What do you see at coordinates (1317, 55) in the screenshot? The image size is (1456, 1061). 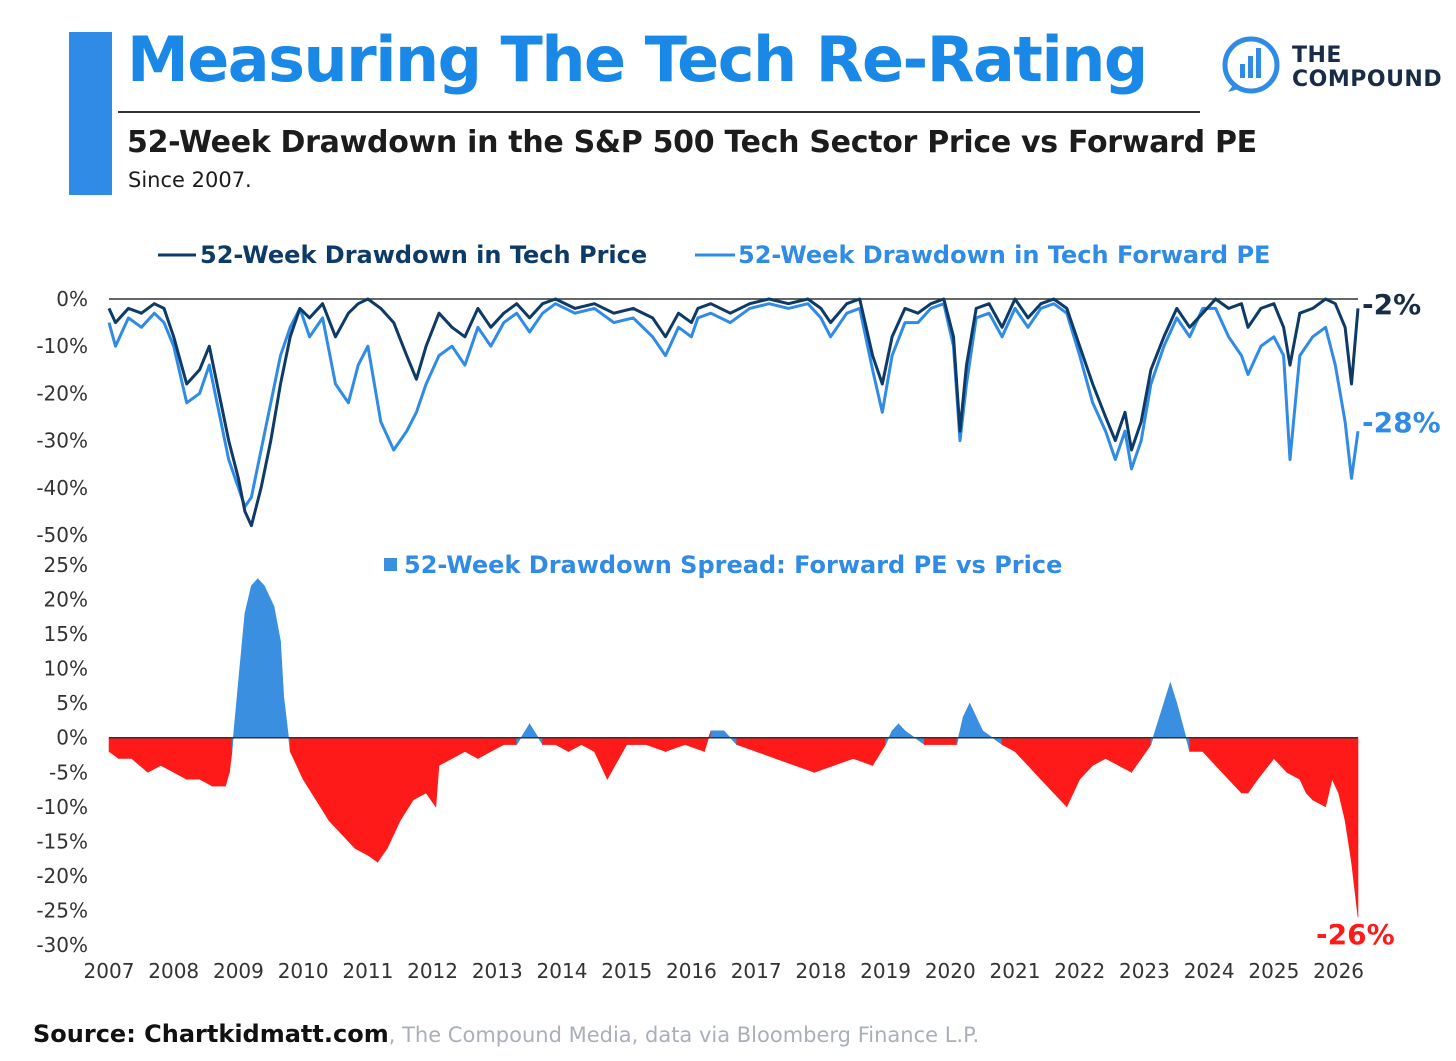 I see `logo-line-1: THE` at bounding box center [1317, 55].